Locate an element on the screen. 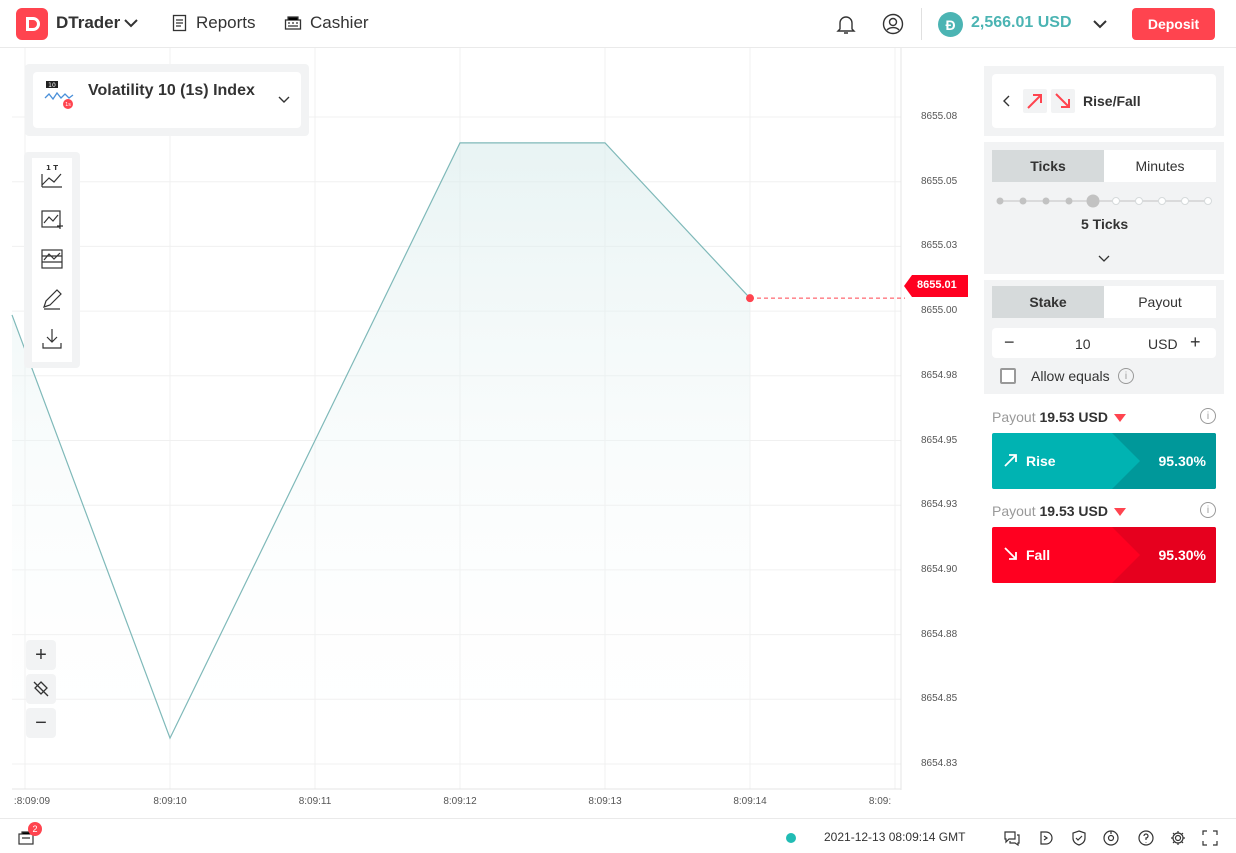 This screenshot has width=1236, height=853. fall-arrow-white-icon is located at coordinates (1010, 553).